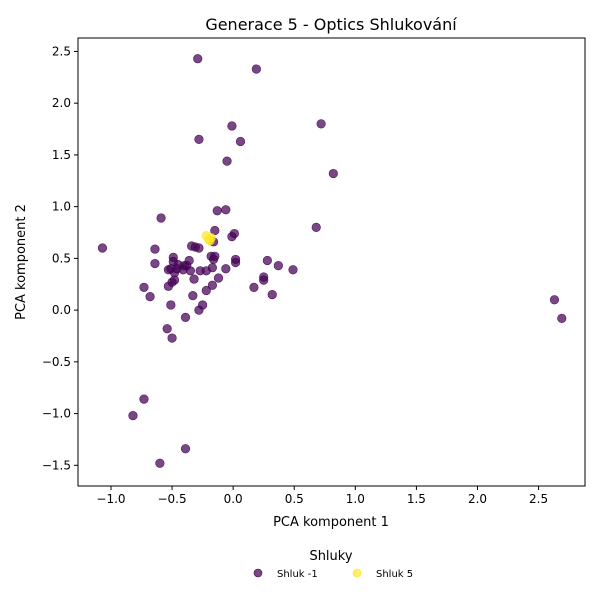 The image size is (600, 600). I want to click on x-axis: −1.0 −0.5 0.0 0.5 1.0 1.5 2.0 2.5, so click(322, 496).